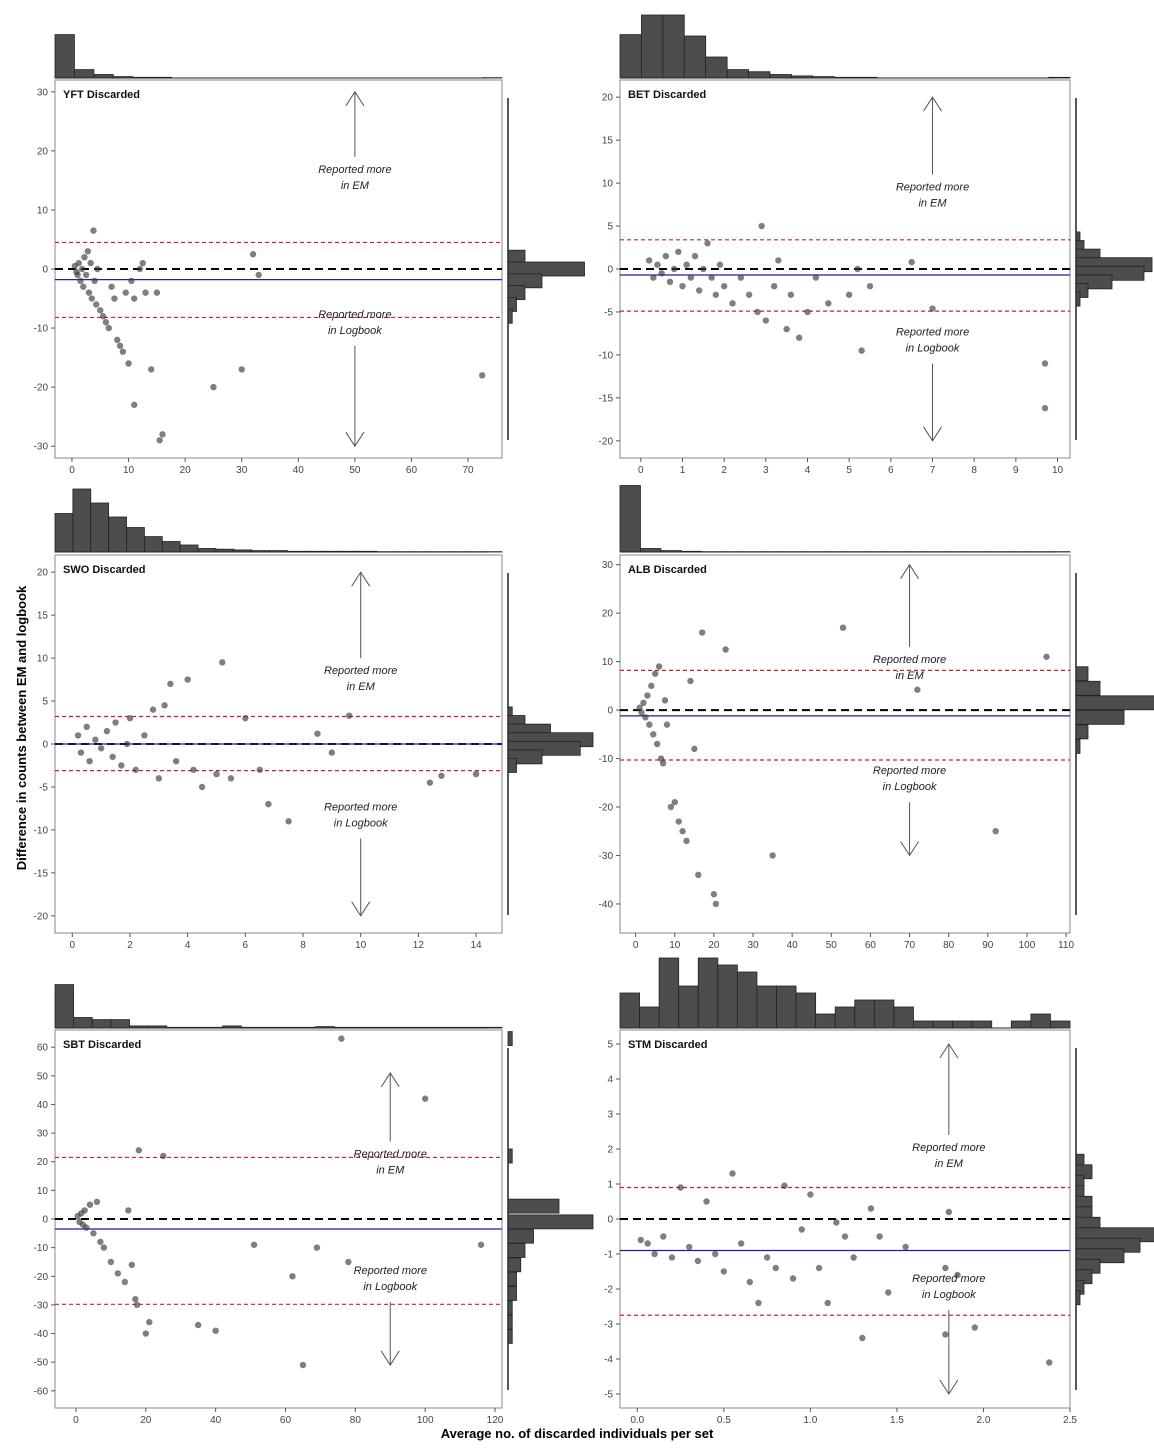  Describe the element at coordinates (41, 447) in the screenshot. I see `panel-yft-y-tick-label: -30` at that location.